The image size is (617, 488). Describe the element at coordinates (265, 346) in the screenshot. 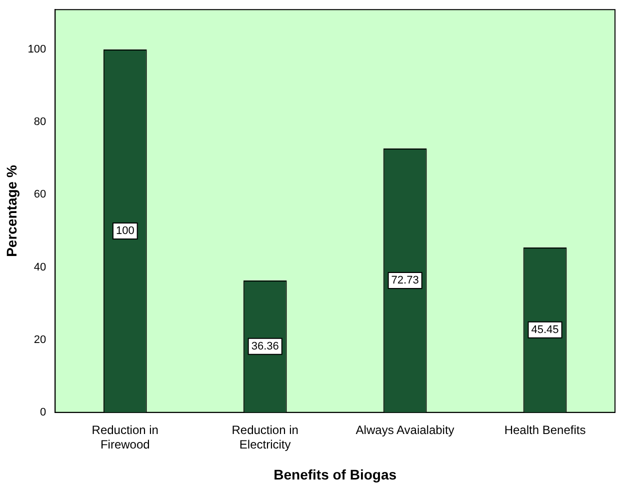

I see `data-label: 36.36` at that location.